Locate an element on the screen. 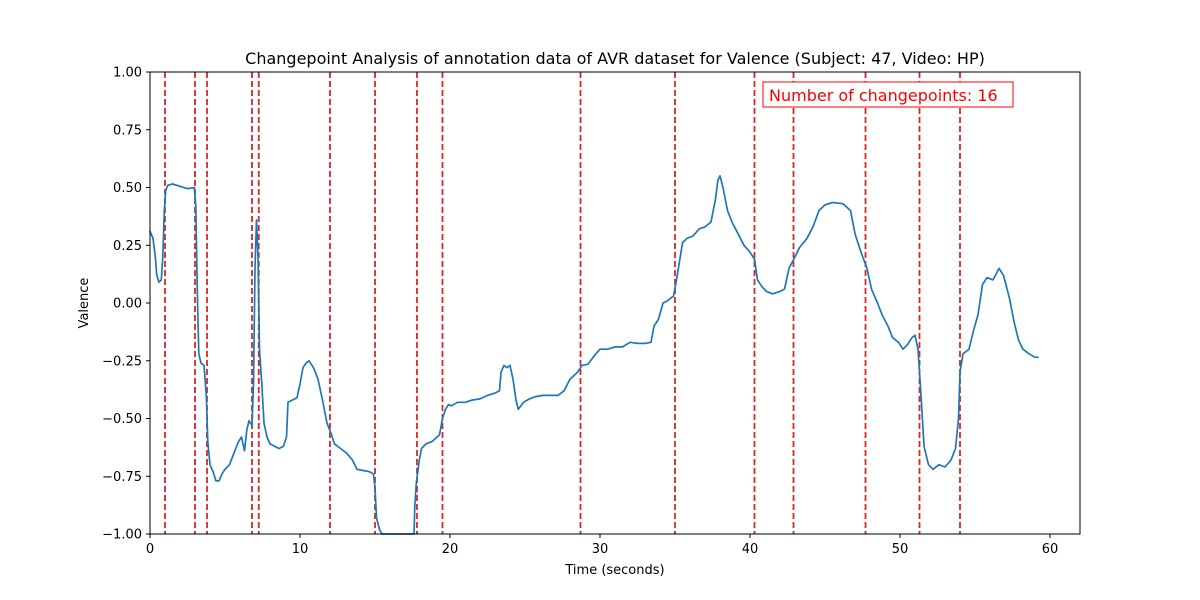  annotation-text: Number of changepoints: 16 is located at coordinates (883, 95).